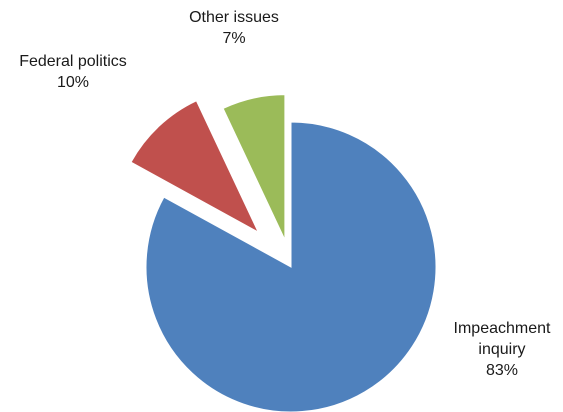 Image resolution: width=563 pixels, height=412 pixels. What do you see at coordinates (254, 167) in the screenshot?
I see `pie-slice-other-issues` at bounding box center [254, 167].